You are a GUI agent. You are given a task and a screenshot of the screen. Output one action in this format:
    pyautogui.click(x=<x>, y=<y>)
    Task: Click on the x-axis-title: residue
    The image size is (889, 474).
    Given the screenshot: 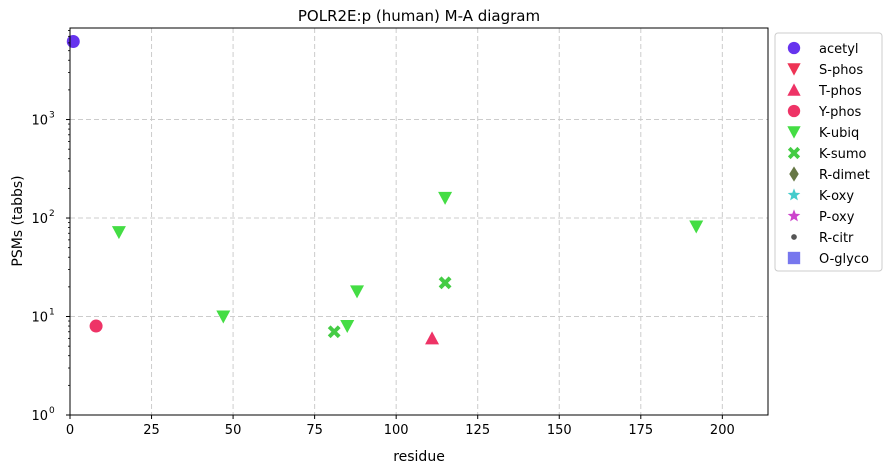 What is the action you would take?
    pyautogui.click(x=419, y=457)
    